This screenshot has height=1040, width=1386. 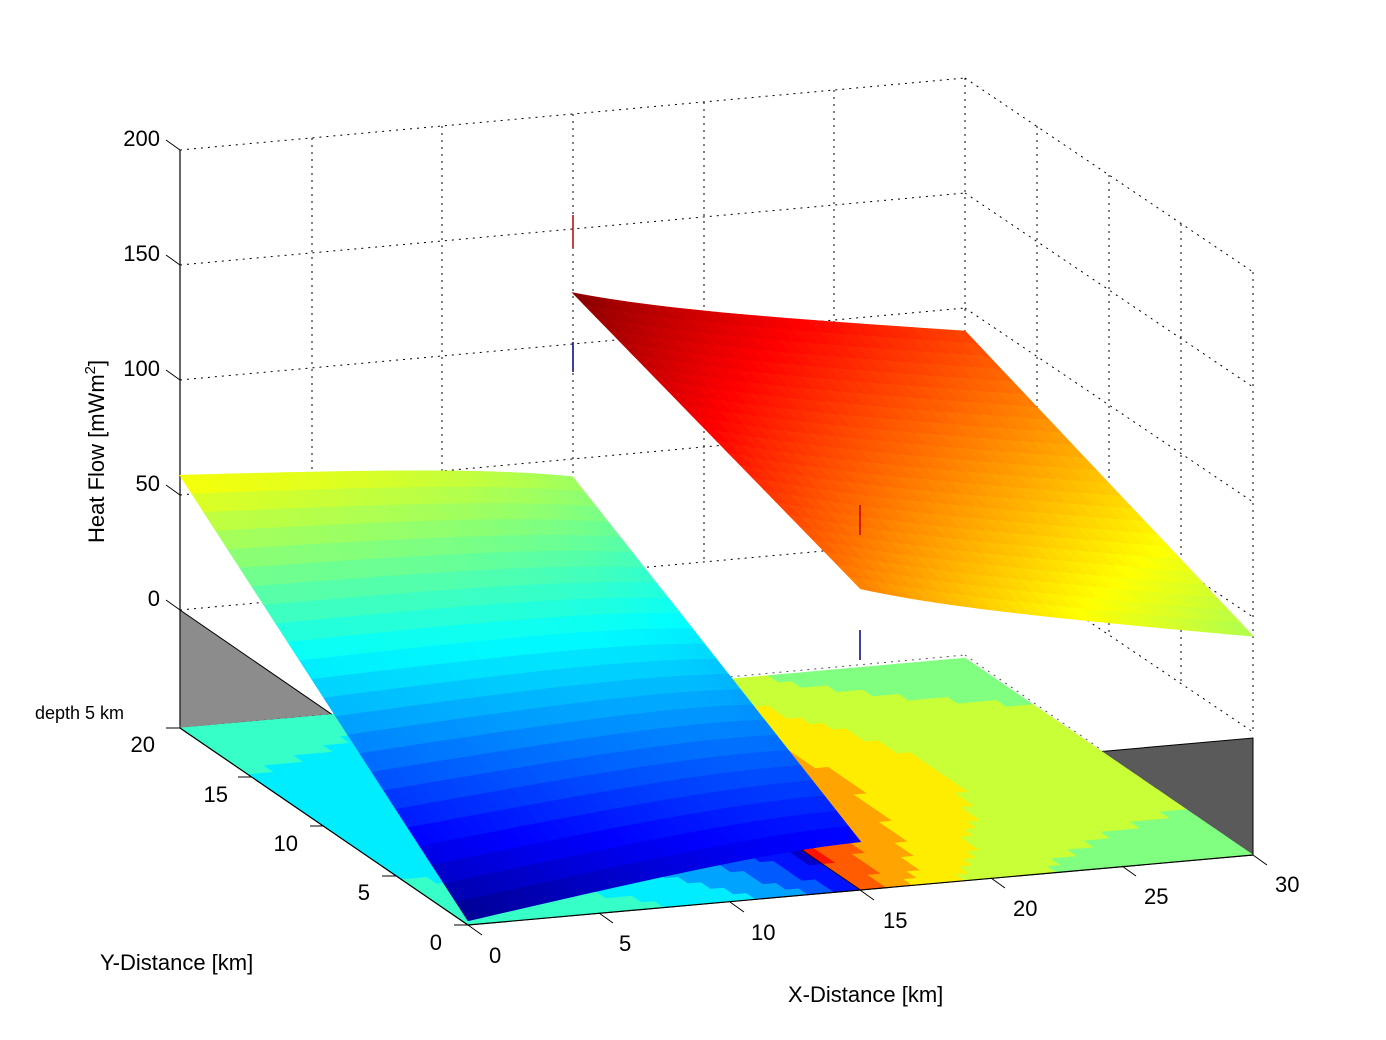 What do you see at coordinates (216, 794) in the screenshot?
I see `y-tick-label: 15` at bounding box center [216, 794].